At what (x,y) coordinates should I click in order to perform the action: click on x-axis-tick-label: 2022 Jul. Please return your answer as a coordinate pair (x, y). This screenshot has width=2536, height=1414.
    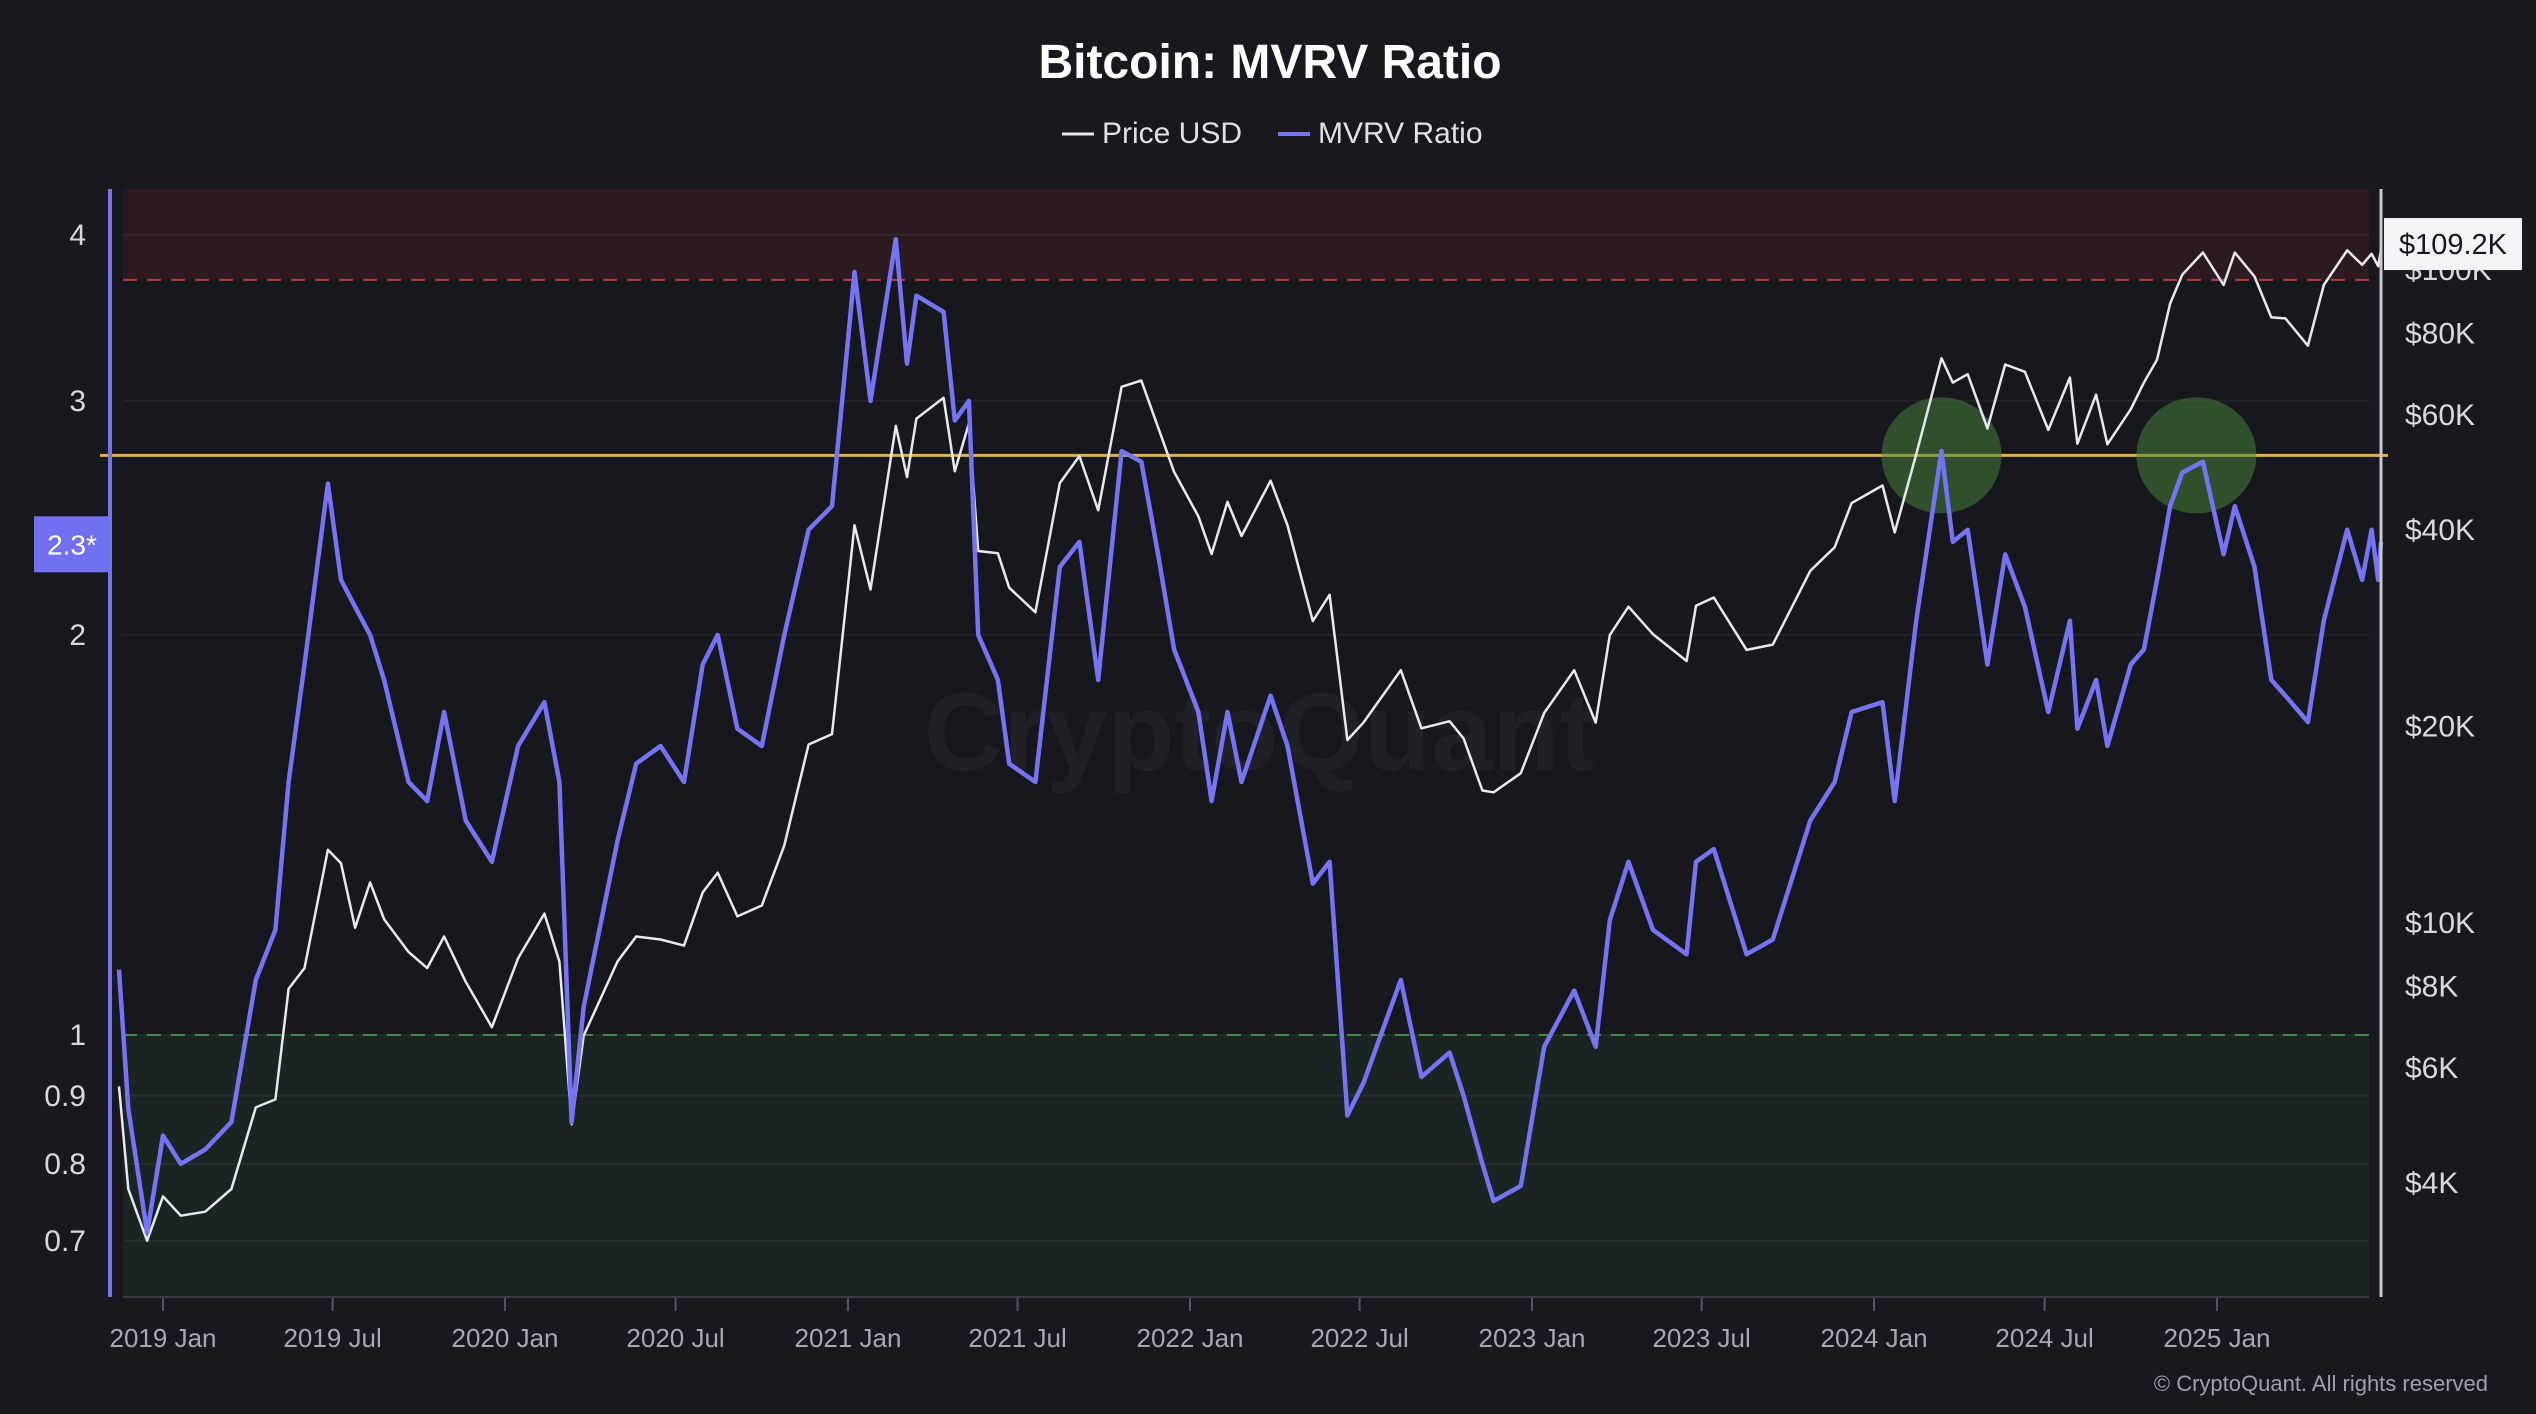
    Looking at the image, I should click on (1359, 1338).